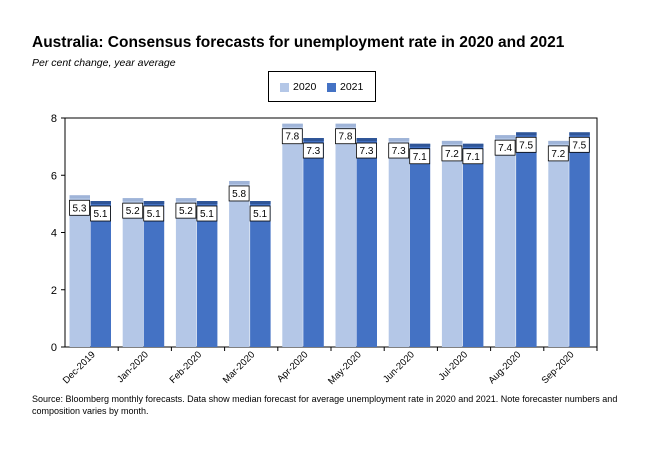 The width and height of the screenshot is (650, 455). I want to click on data-label: 5.3, so click(80, 208).